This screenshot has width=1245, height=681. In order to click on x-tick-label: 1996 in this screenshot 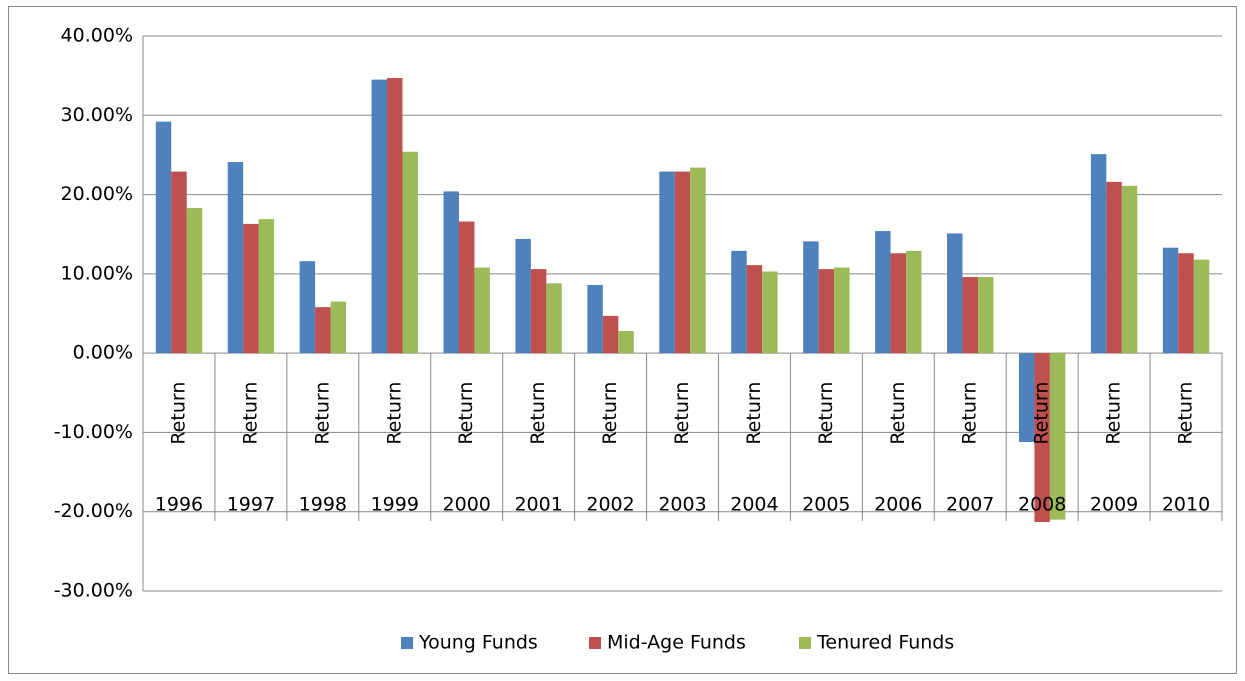, I will do `click(179, 505)`.